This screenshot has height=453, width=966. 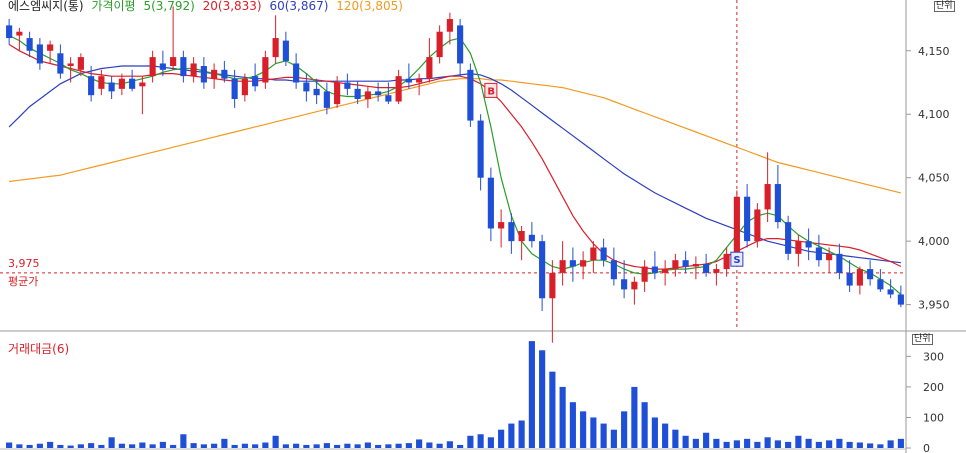 I want to click on volume-tick-label: 200, so click(x=933, y=387).